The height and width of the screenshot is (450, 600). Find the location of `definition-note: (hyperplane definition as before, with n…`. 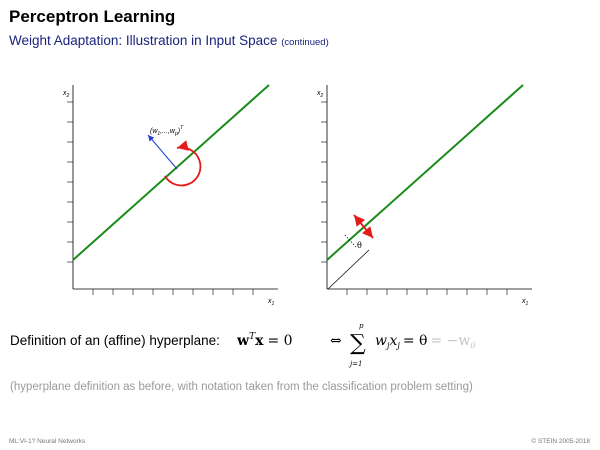

definition-note: (hyperplane definition as before, with n… is located at coordinates (241, 387).